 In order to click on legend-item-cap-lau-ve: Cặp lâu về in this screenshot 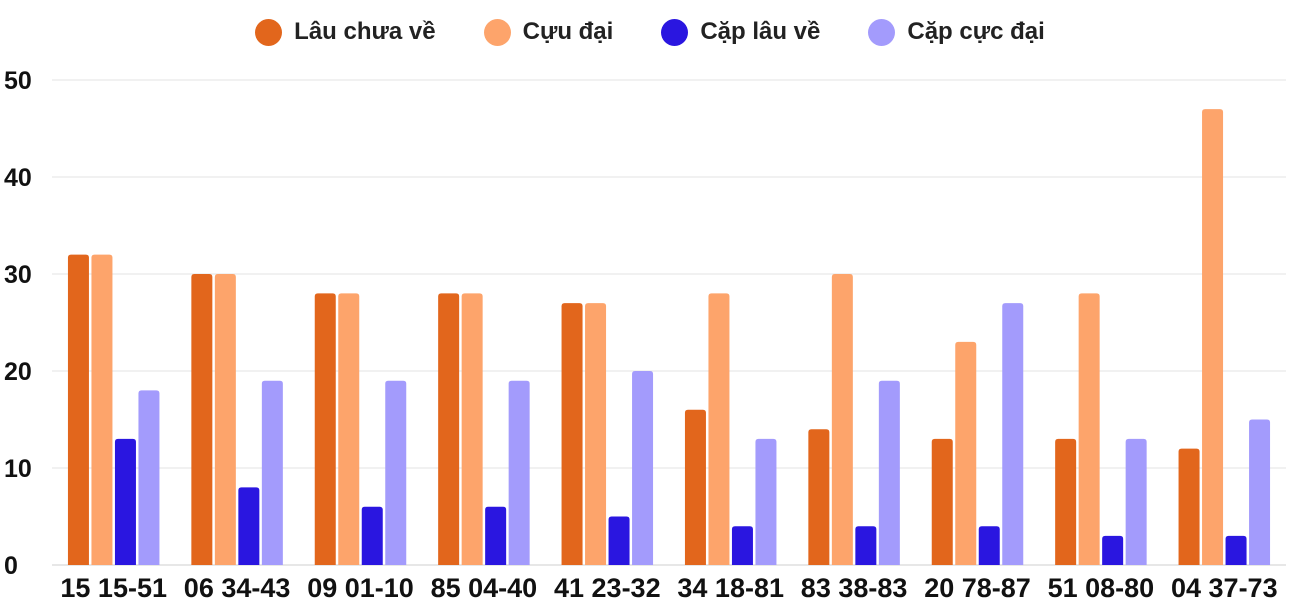, I will do `click(740, 32)`.